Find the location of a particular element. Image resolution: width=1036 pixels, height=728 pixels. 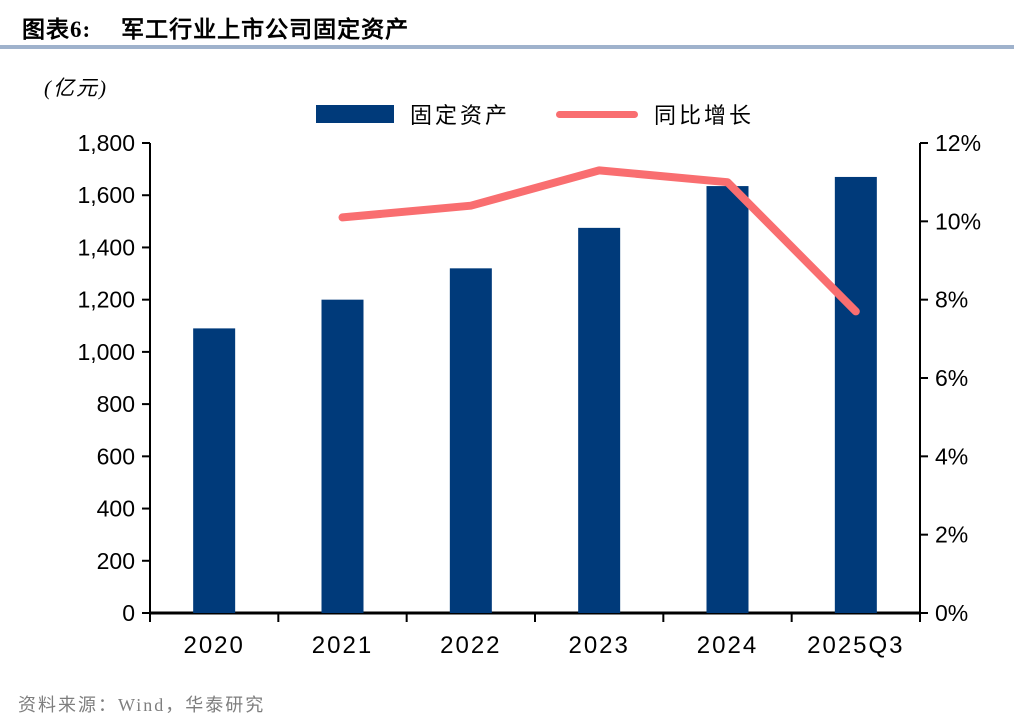

right-axis-tick-label: 12% is located at coordinates (958, 143).